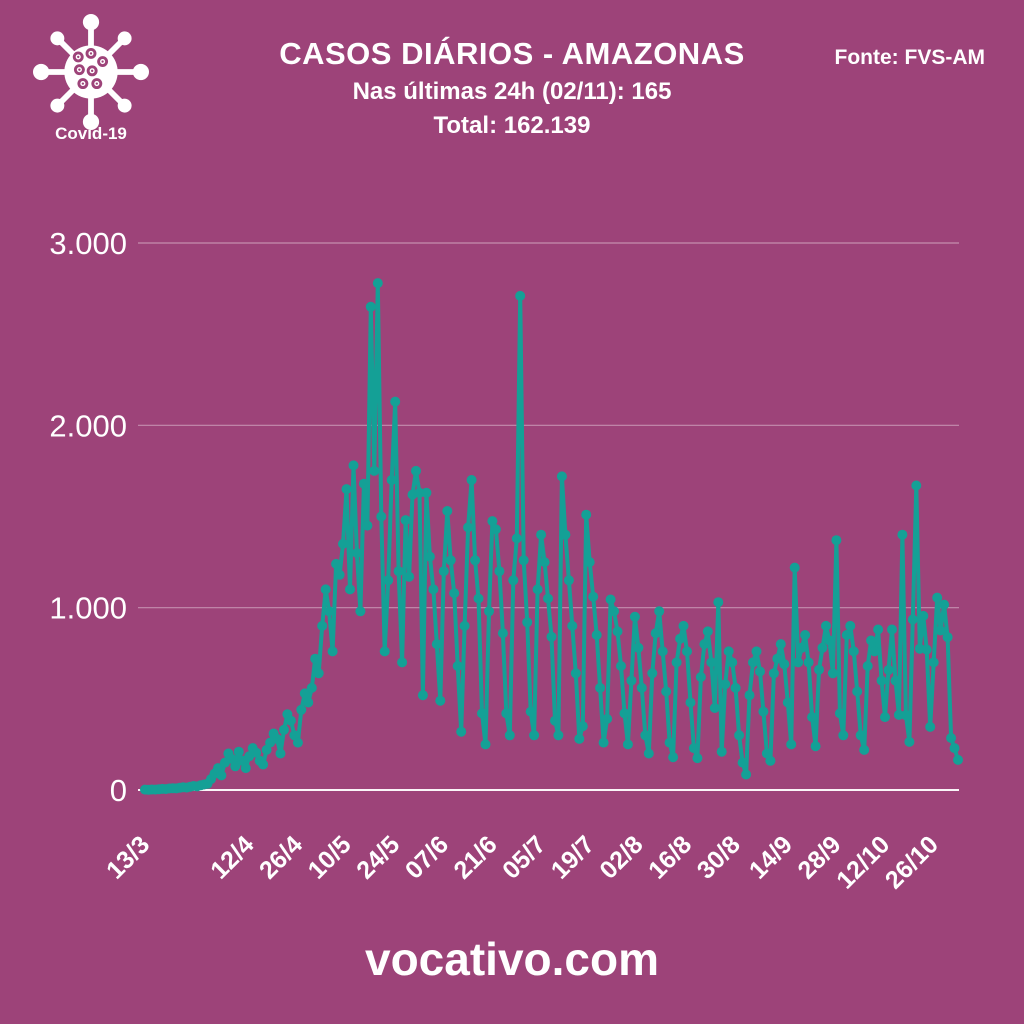  I want to click on svg-text: 19/7, so click(573, 857).